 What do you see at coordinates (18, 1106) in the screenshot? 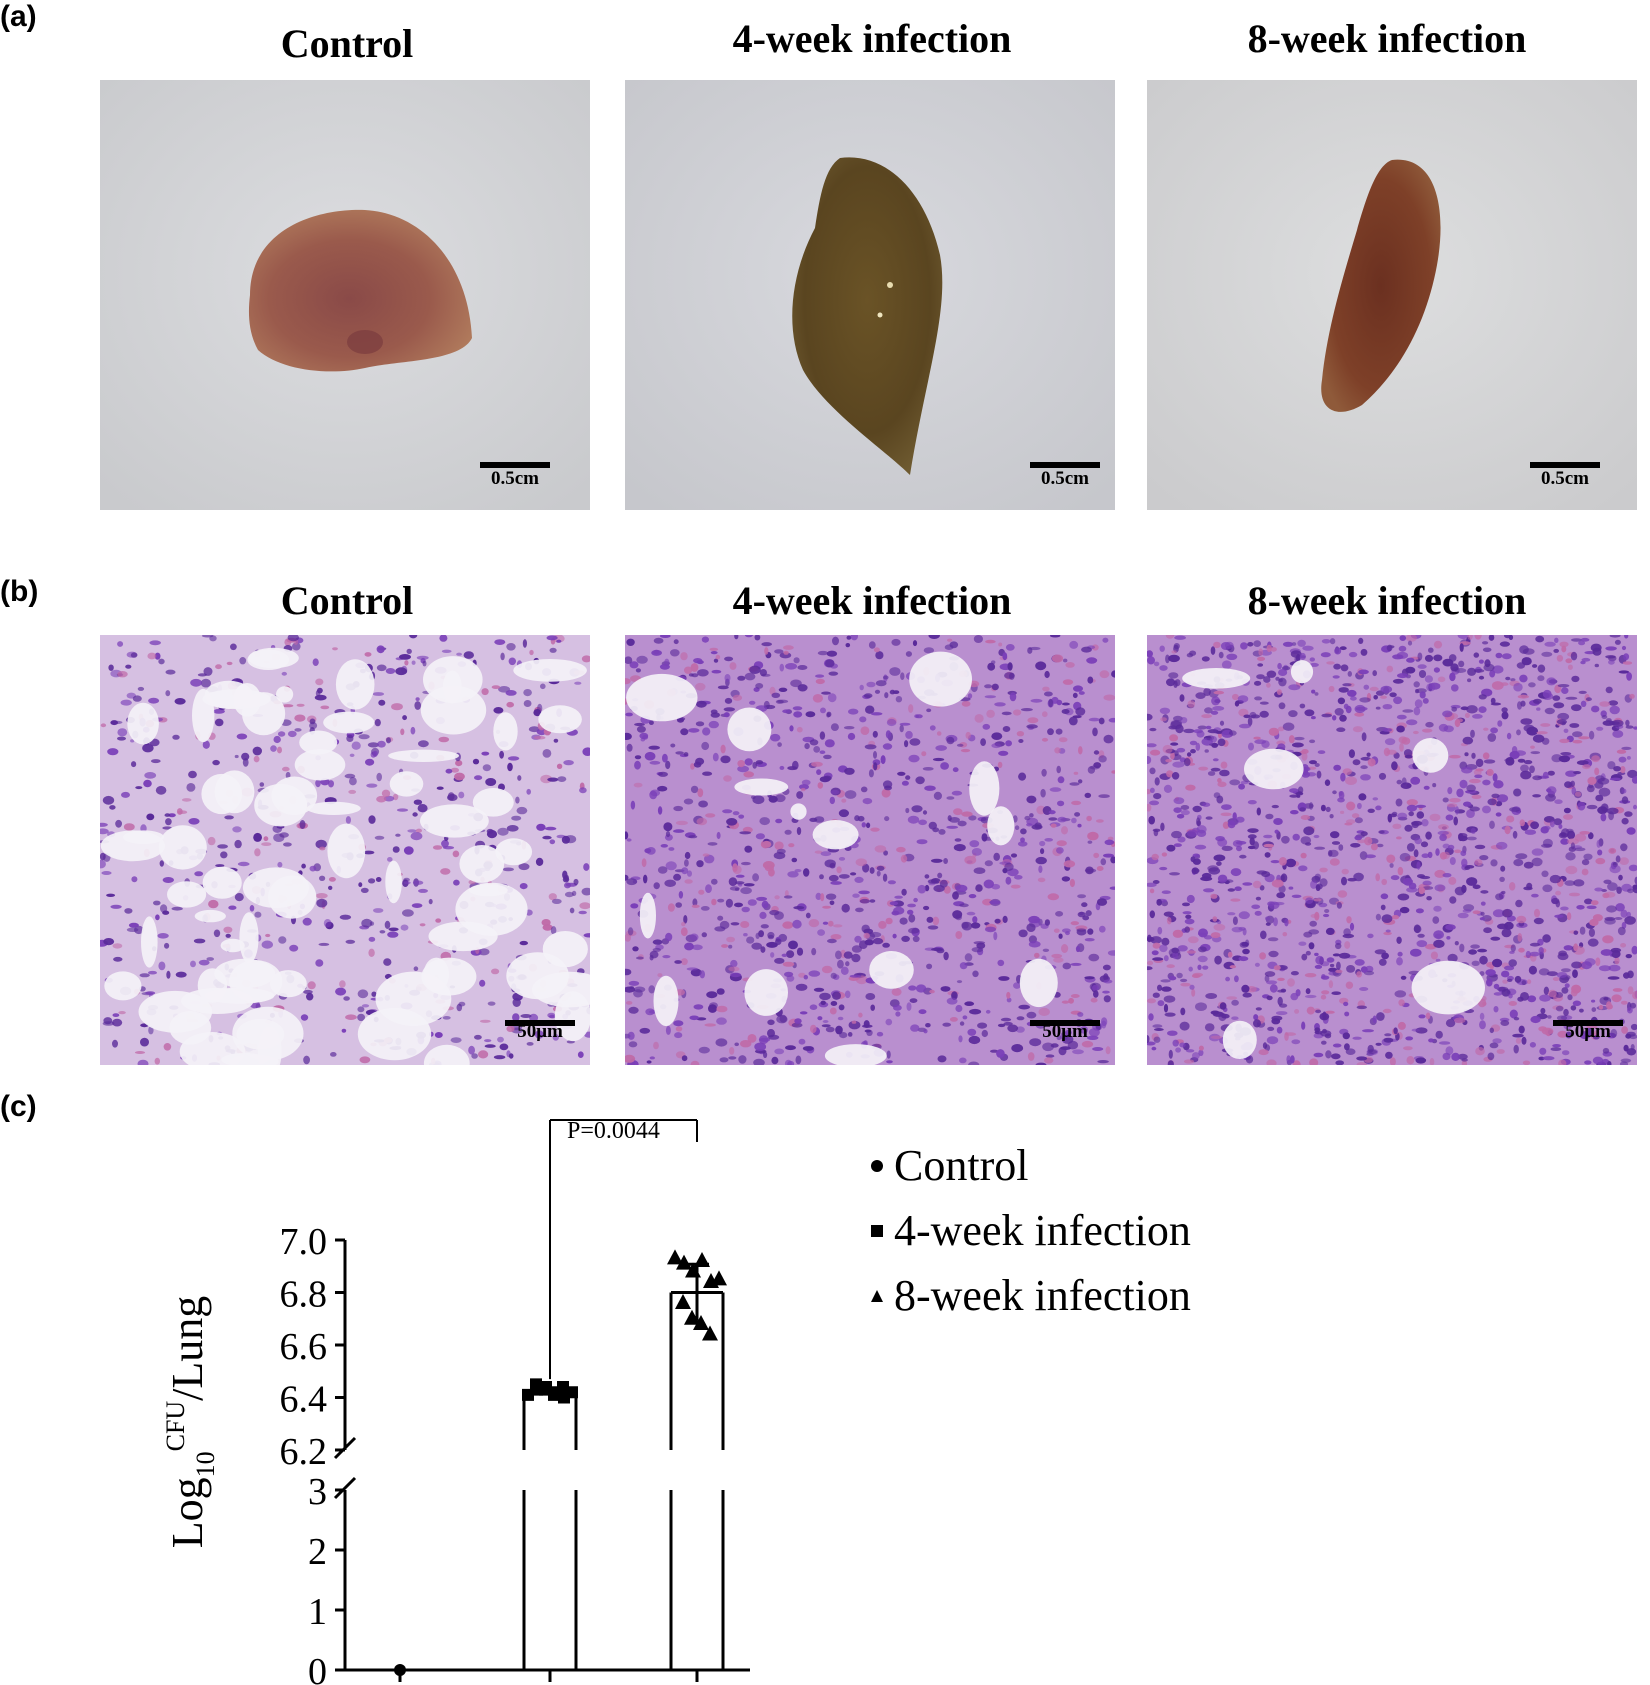
I see `panel-label-c: (c)` at bounding box center [18, 1106].